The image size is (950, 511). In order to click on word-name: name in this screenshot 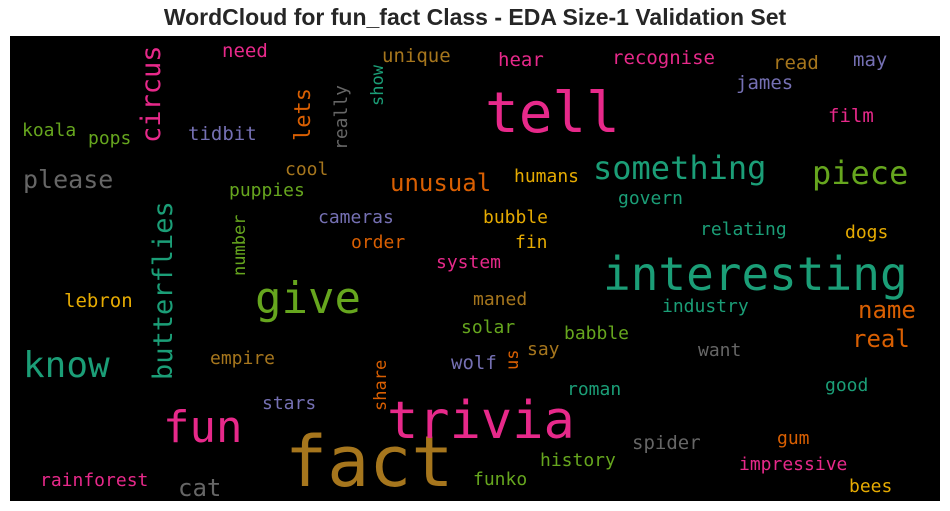, I will do `click(887, 310)`.